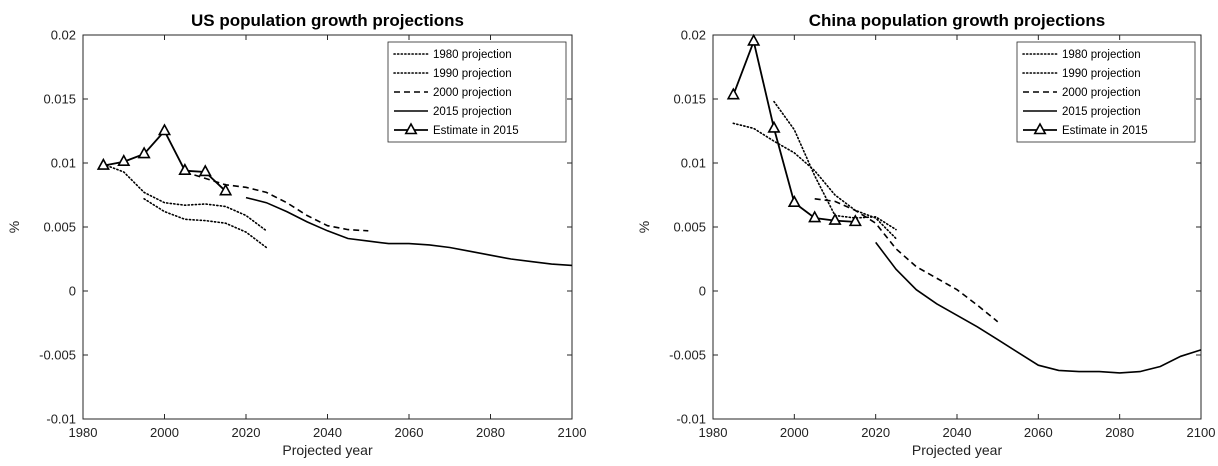 This screenshot has height=466, width=1218. What do you see at coordinates (957, 20) in the screenshot?
I see `chart-title: China population growth projections` at bounding box center [957, 20].